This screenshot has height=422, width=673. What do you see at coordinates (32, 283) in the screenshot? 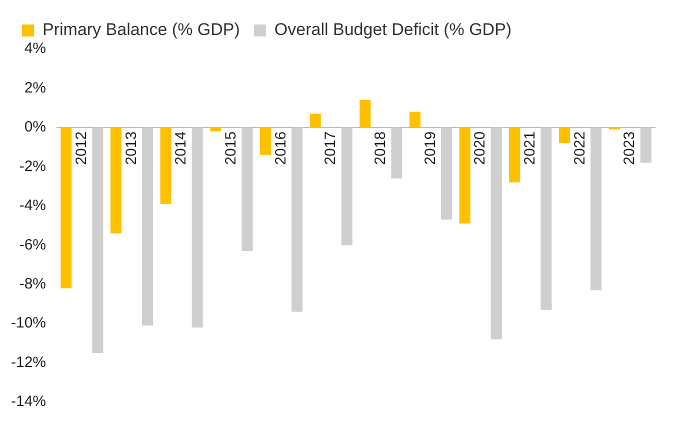
I see `y-tick-label: -8%` at bounding box center [32, 283].